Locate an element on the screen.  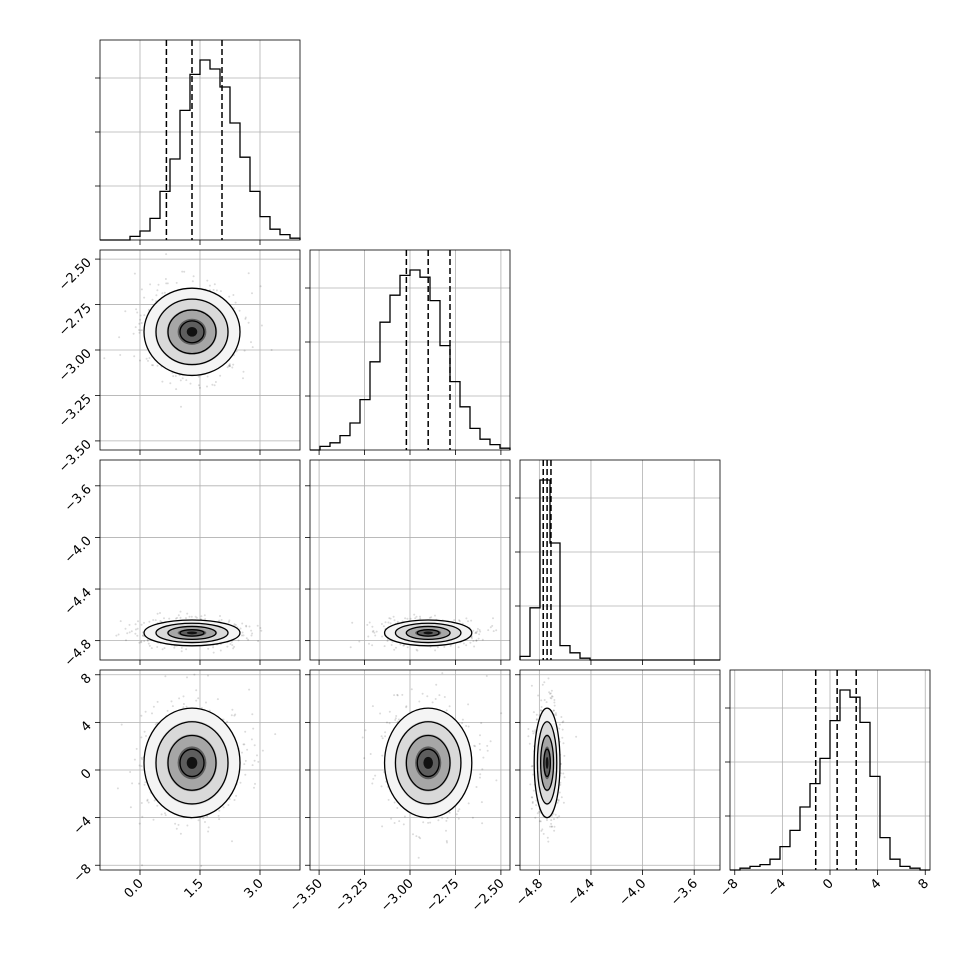
x-tick-label: −4.0 is located at coordinates (632, 892).